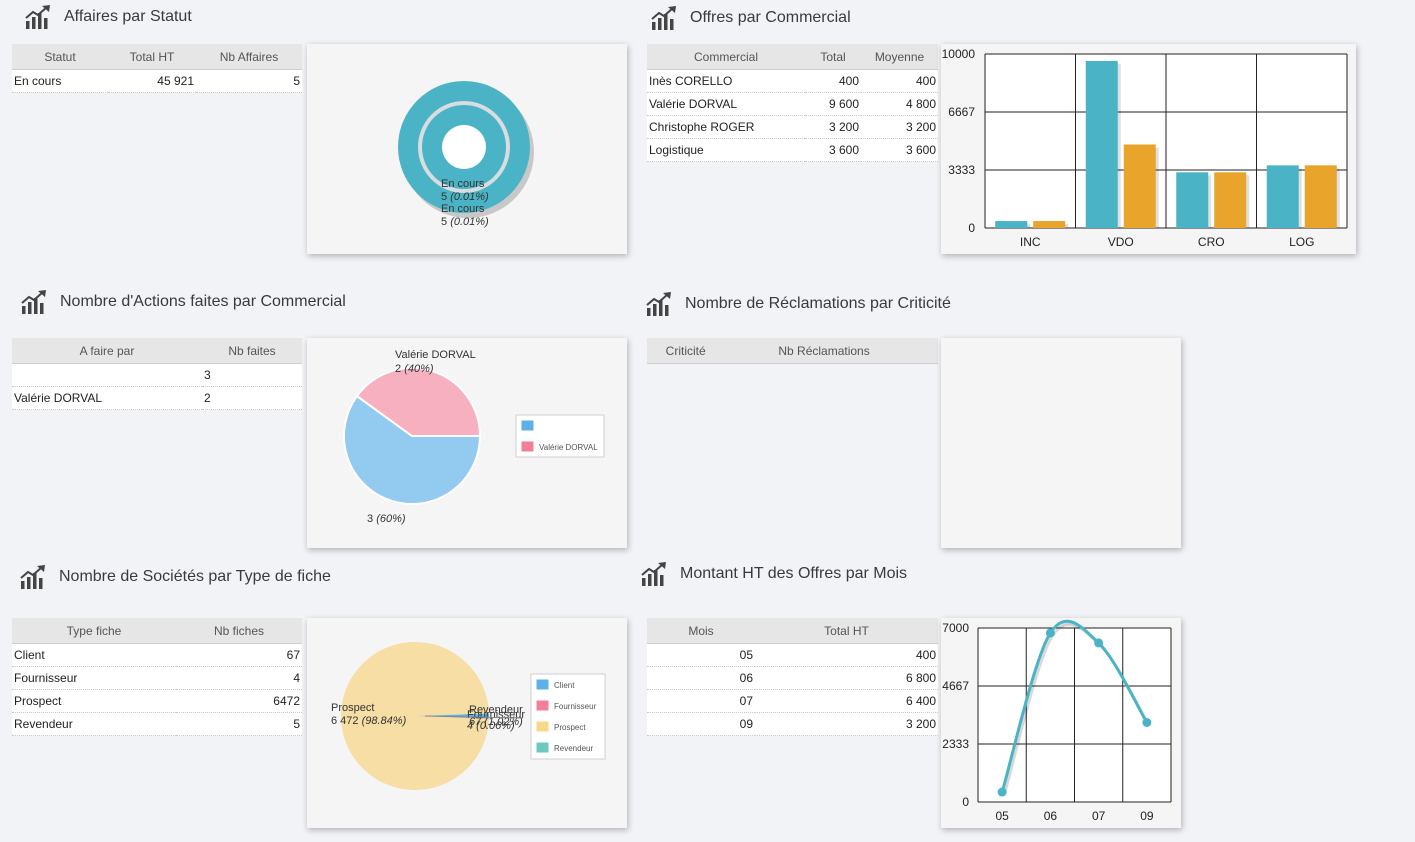 The image size is (1415, 842). I want to click on cell-moyenne: 4 800, so click(899, 104).